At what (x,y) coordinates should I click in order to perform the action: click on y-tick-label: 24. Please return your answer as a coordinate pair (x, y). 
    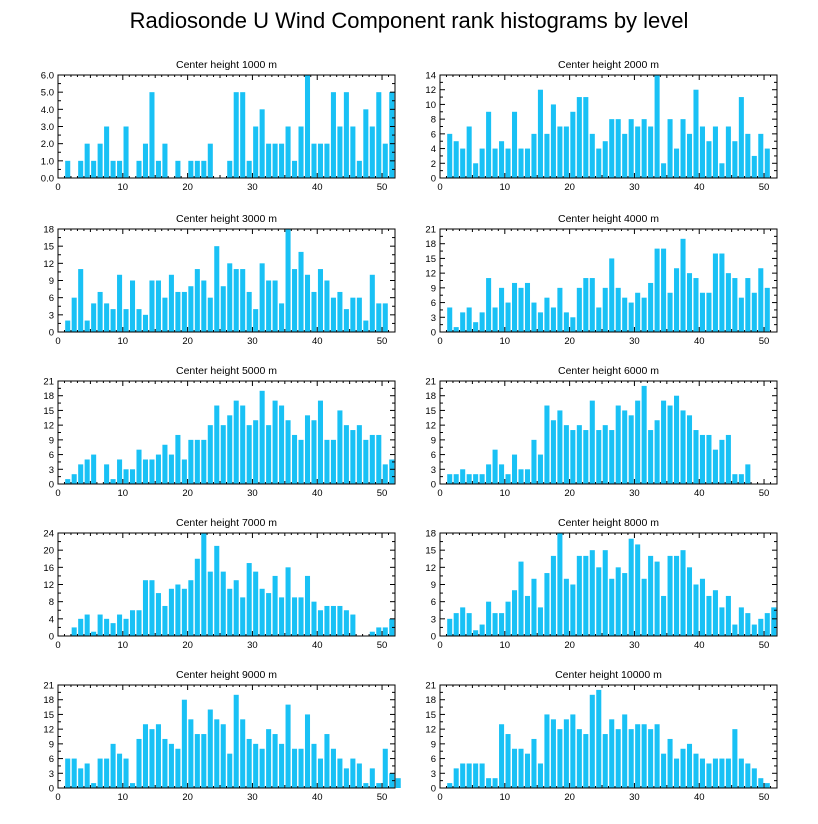
    Looking at the image, I should click on (48, 534).